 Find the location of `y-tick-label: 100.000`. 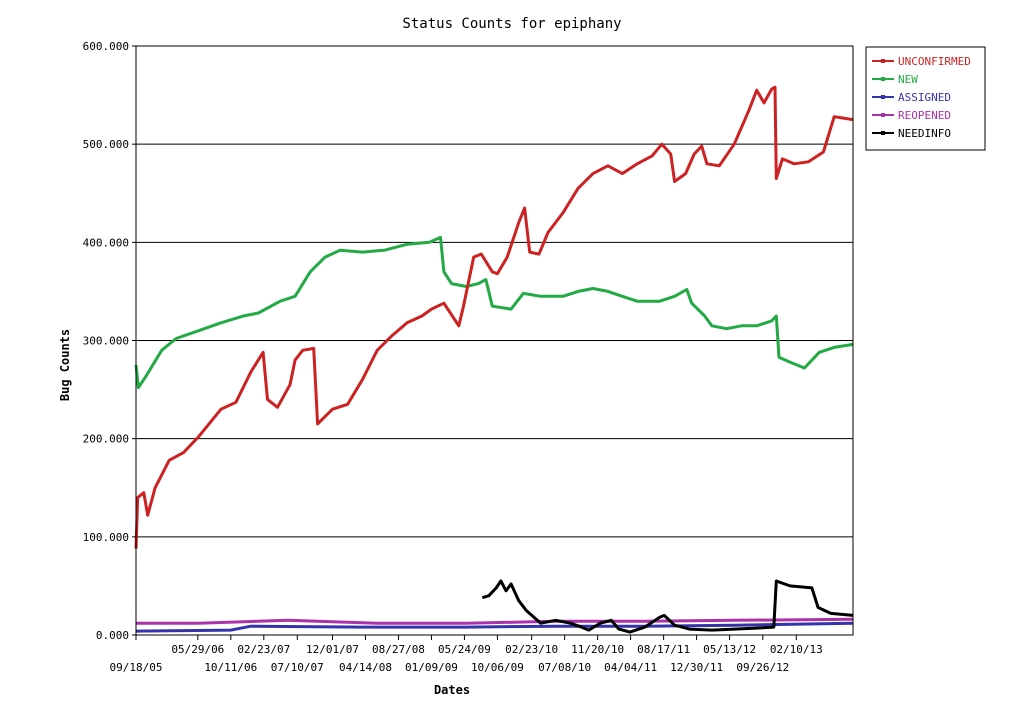

y-tick-label: 100.000 is located at coordinates (106, 537).